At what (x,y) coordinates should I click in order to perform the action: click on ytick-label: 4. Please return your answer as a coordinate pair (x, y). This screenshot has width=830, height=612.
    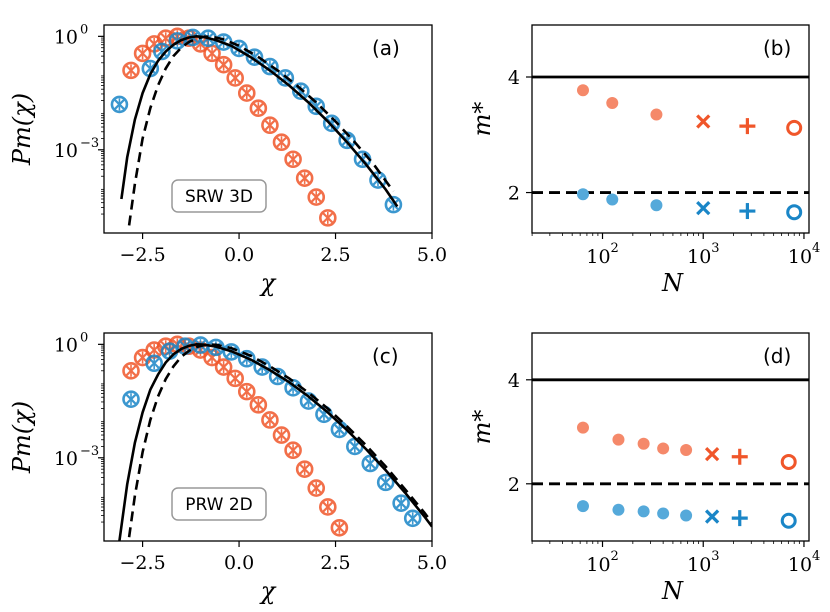
    Looking at the image, I should click on (514, 78).